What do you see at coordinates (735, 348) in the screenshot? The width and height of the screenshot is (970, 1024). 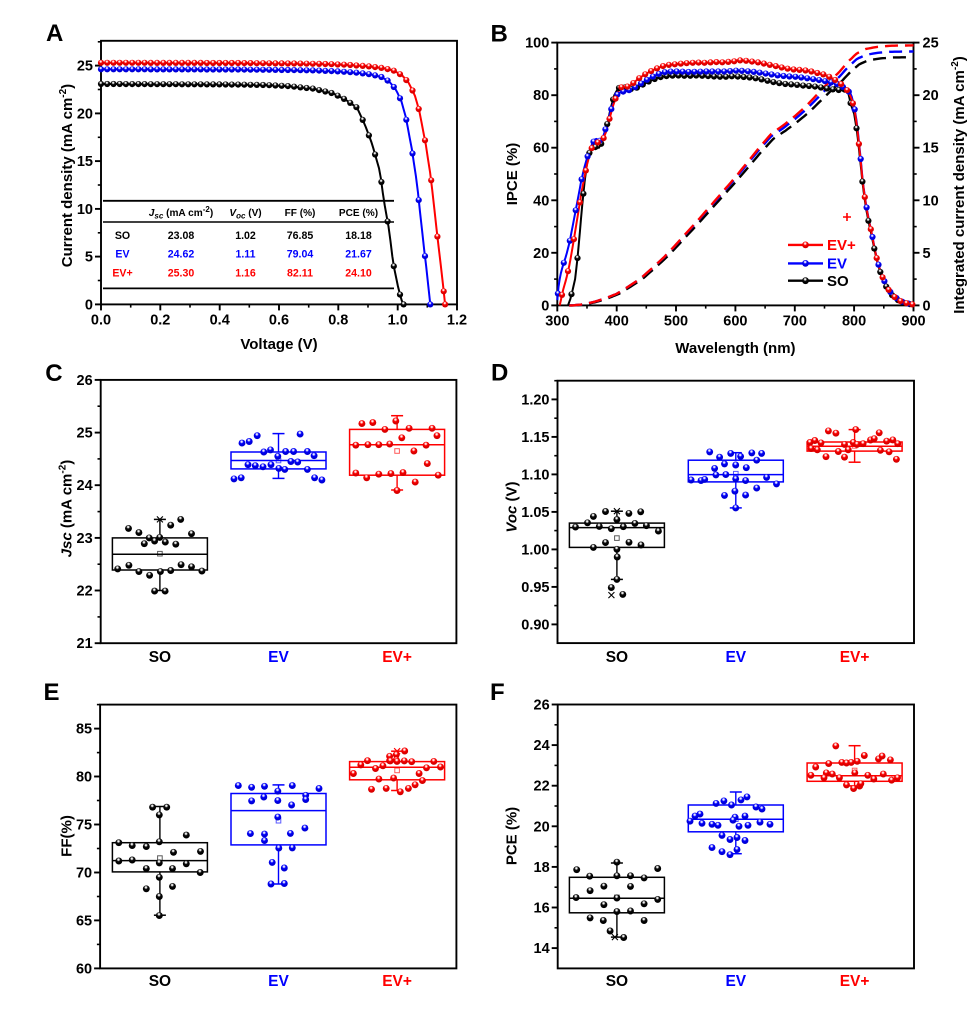 I see `svg-text: Wavelength (nm)` at bounding box center [735, 348].